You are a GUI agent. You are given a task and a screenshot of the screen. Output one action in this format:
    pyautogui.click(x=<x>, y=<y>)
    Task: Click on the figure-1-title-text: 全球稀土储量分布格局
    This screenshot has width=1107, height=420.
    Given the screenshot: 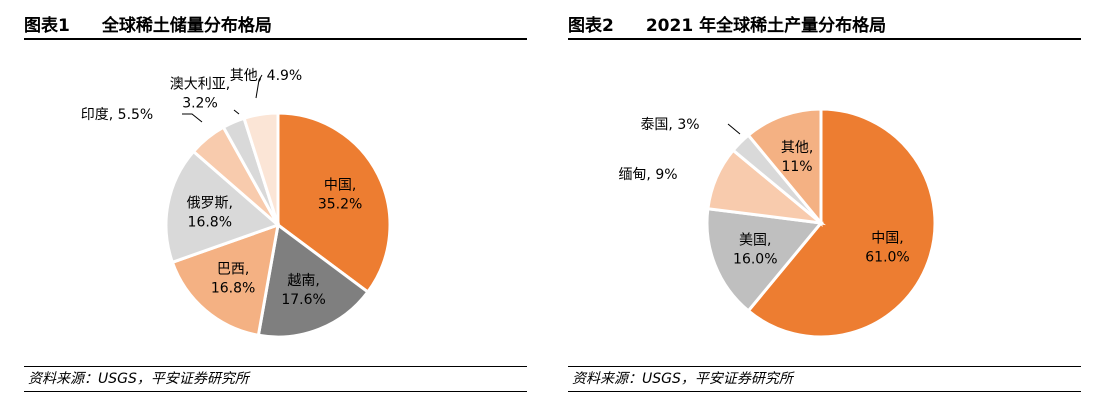 What is the action you would take?
    pyautogui.click(x=186, y=25)
    